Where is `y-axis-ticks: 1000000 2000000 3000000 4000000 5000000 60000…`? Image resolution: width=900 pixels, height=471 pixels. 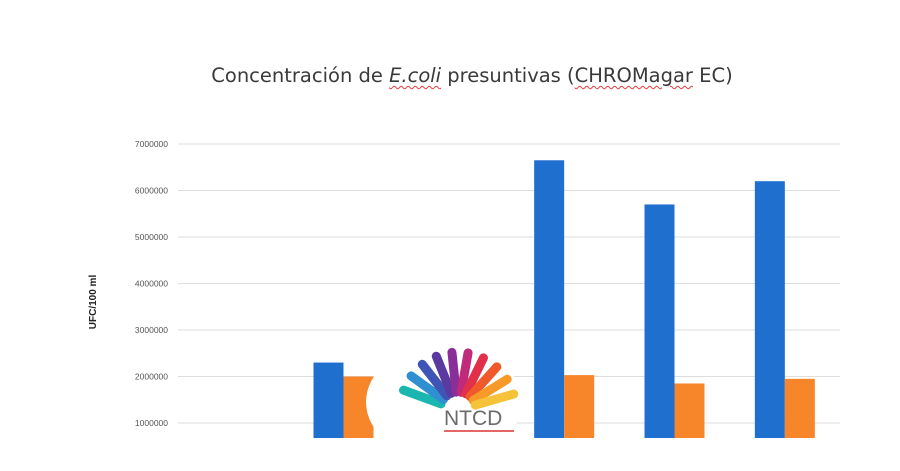 y-axis-ticks: 1000000 2000000 3000000 4000000 5000000 60000… is located at coordinates (151, 283).